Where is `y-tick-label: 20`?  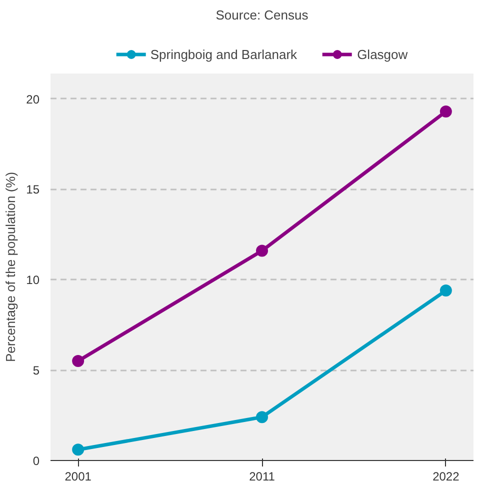
y-tick-label: 20 is located at coordinates (33, 99).